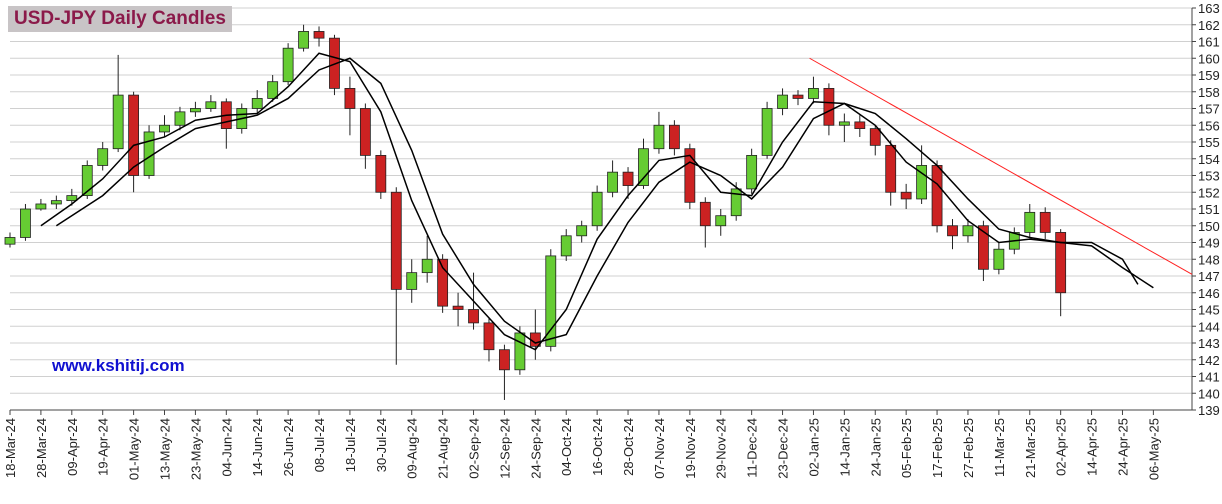 The width and height of the screenshot is (1222, 504). I want to click on x-tick-label: 02-Apr-25, so click(1061, 447).